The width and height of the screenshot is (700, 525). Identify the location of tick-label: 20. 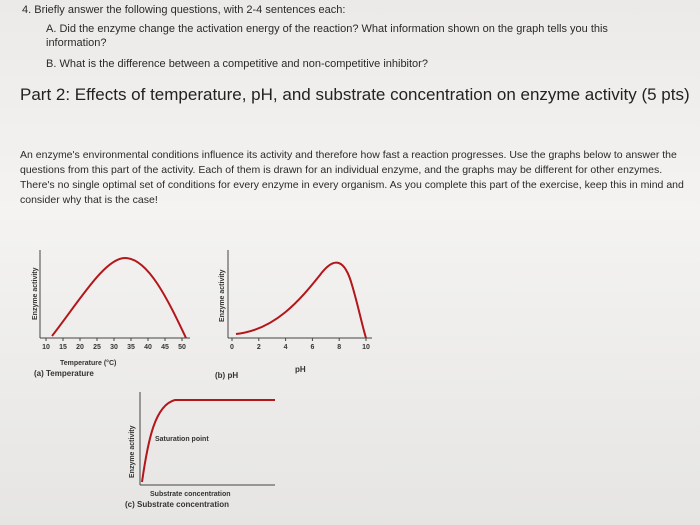
(80, 347).